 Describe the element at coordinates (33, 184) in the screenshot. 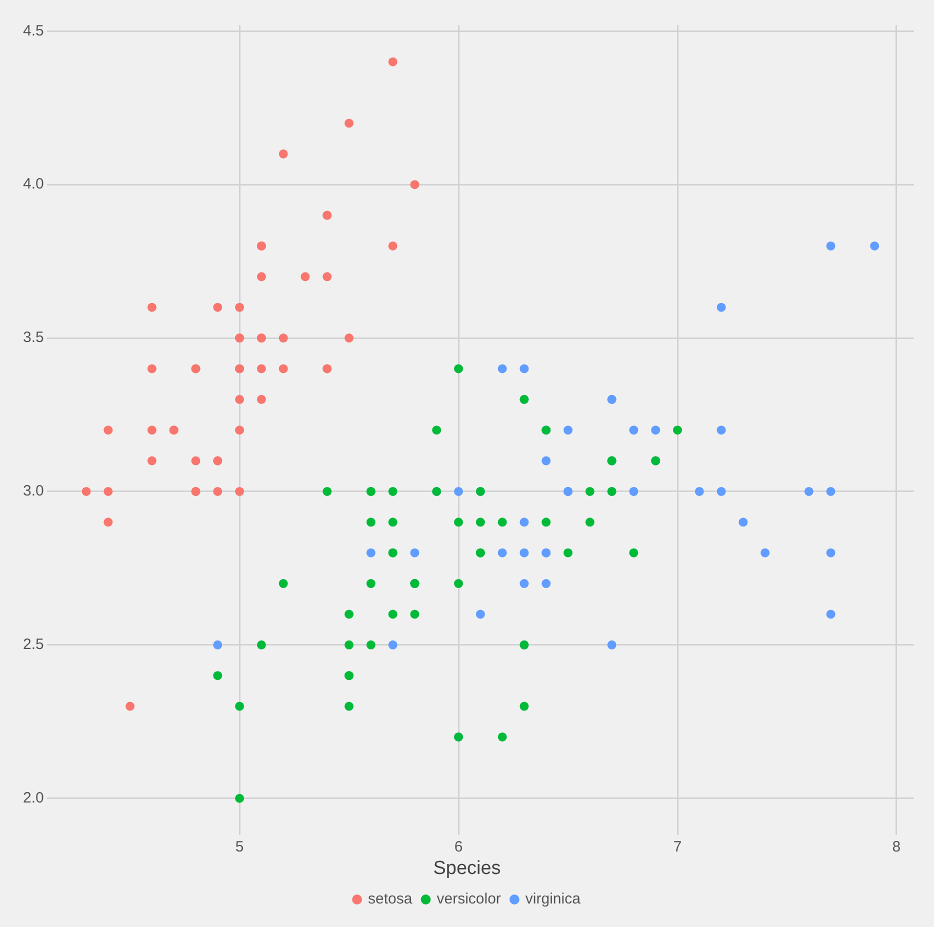

I see `y-tick-label: 4.0` at that location.